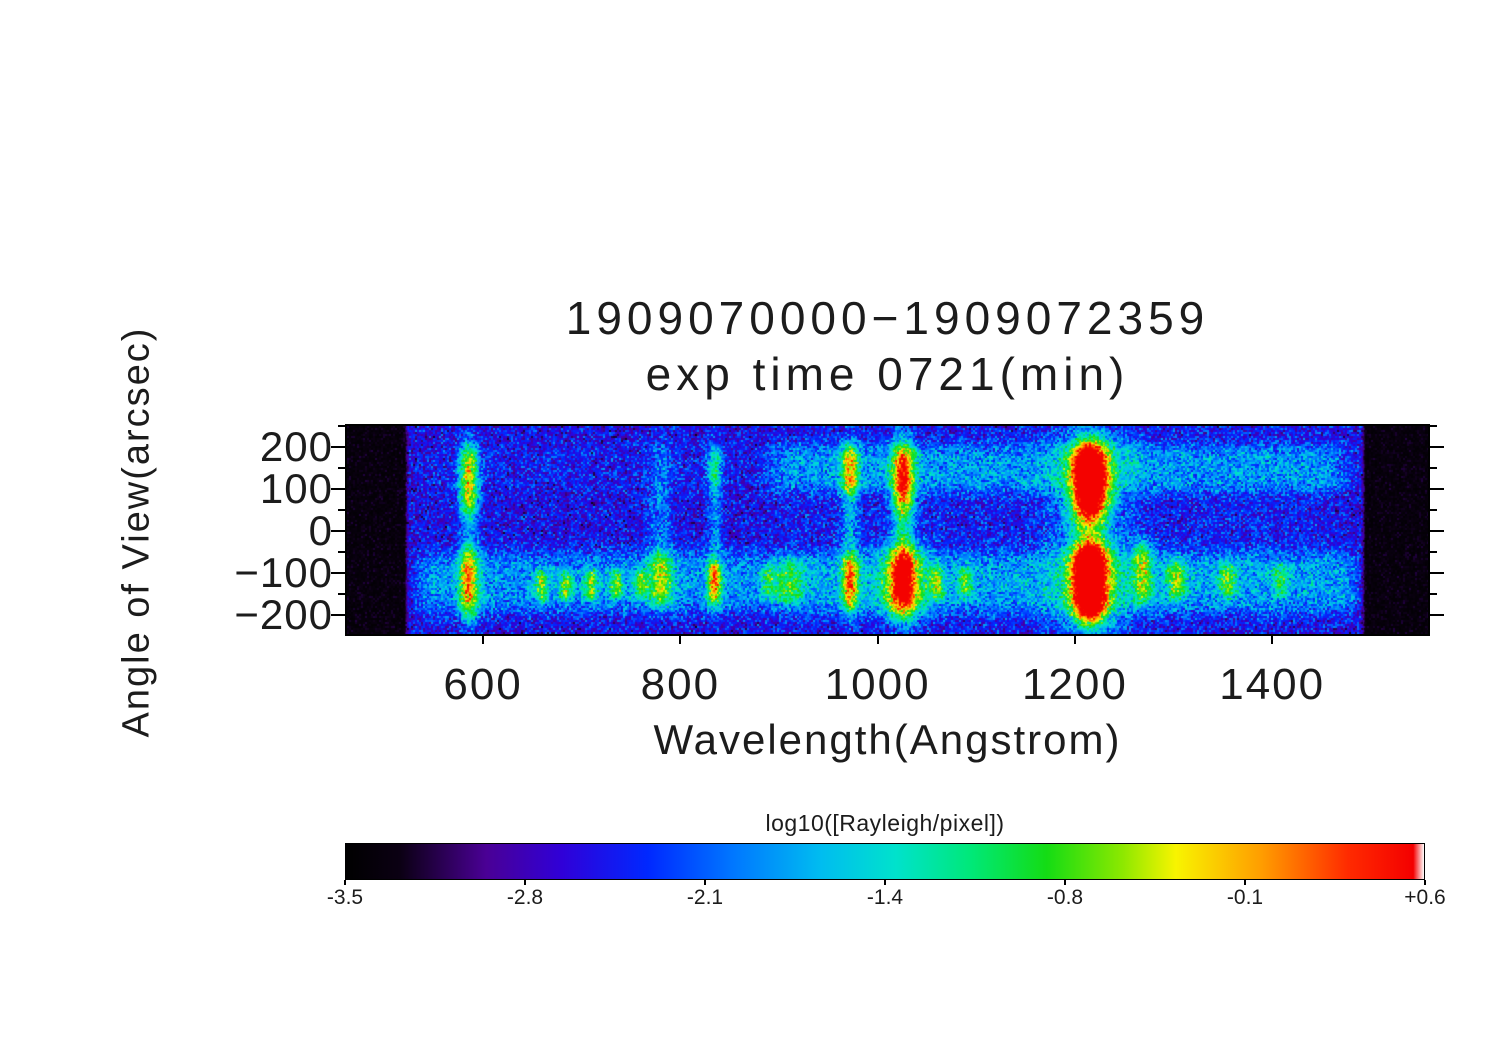 The width and height of the screenshot is (1497, 1058). I want to click on x-tick-label: 1000, so click(877, 684).